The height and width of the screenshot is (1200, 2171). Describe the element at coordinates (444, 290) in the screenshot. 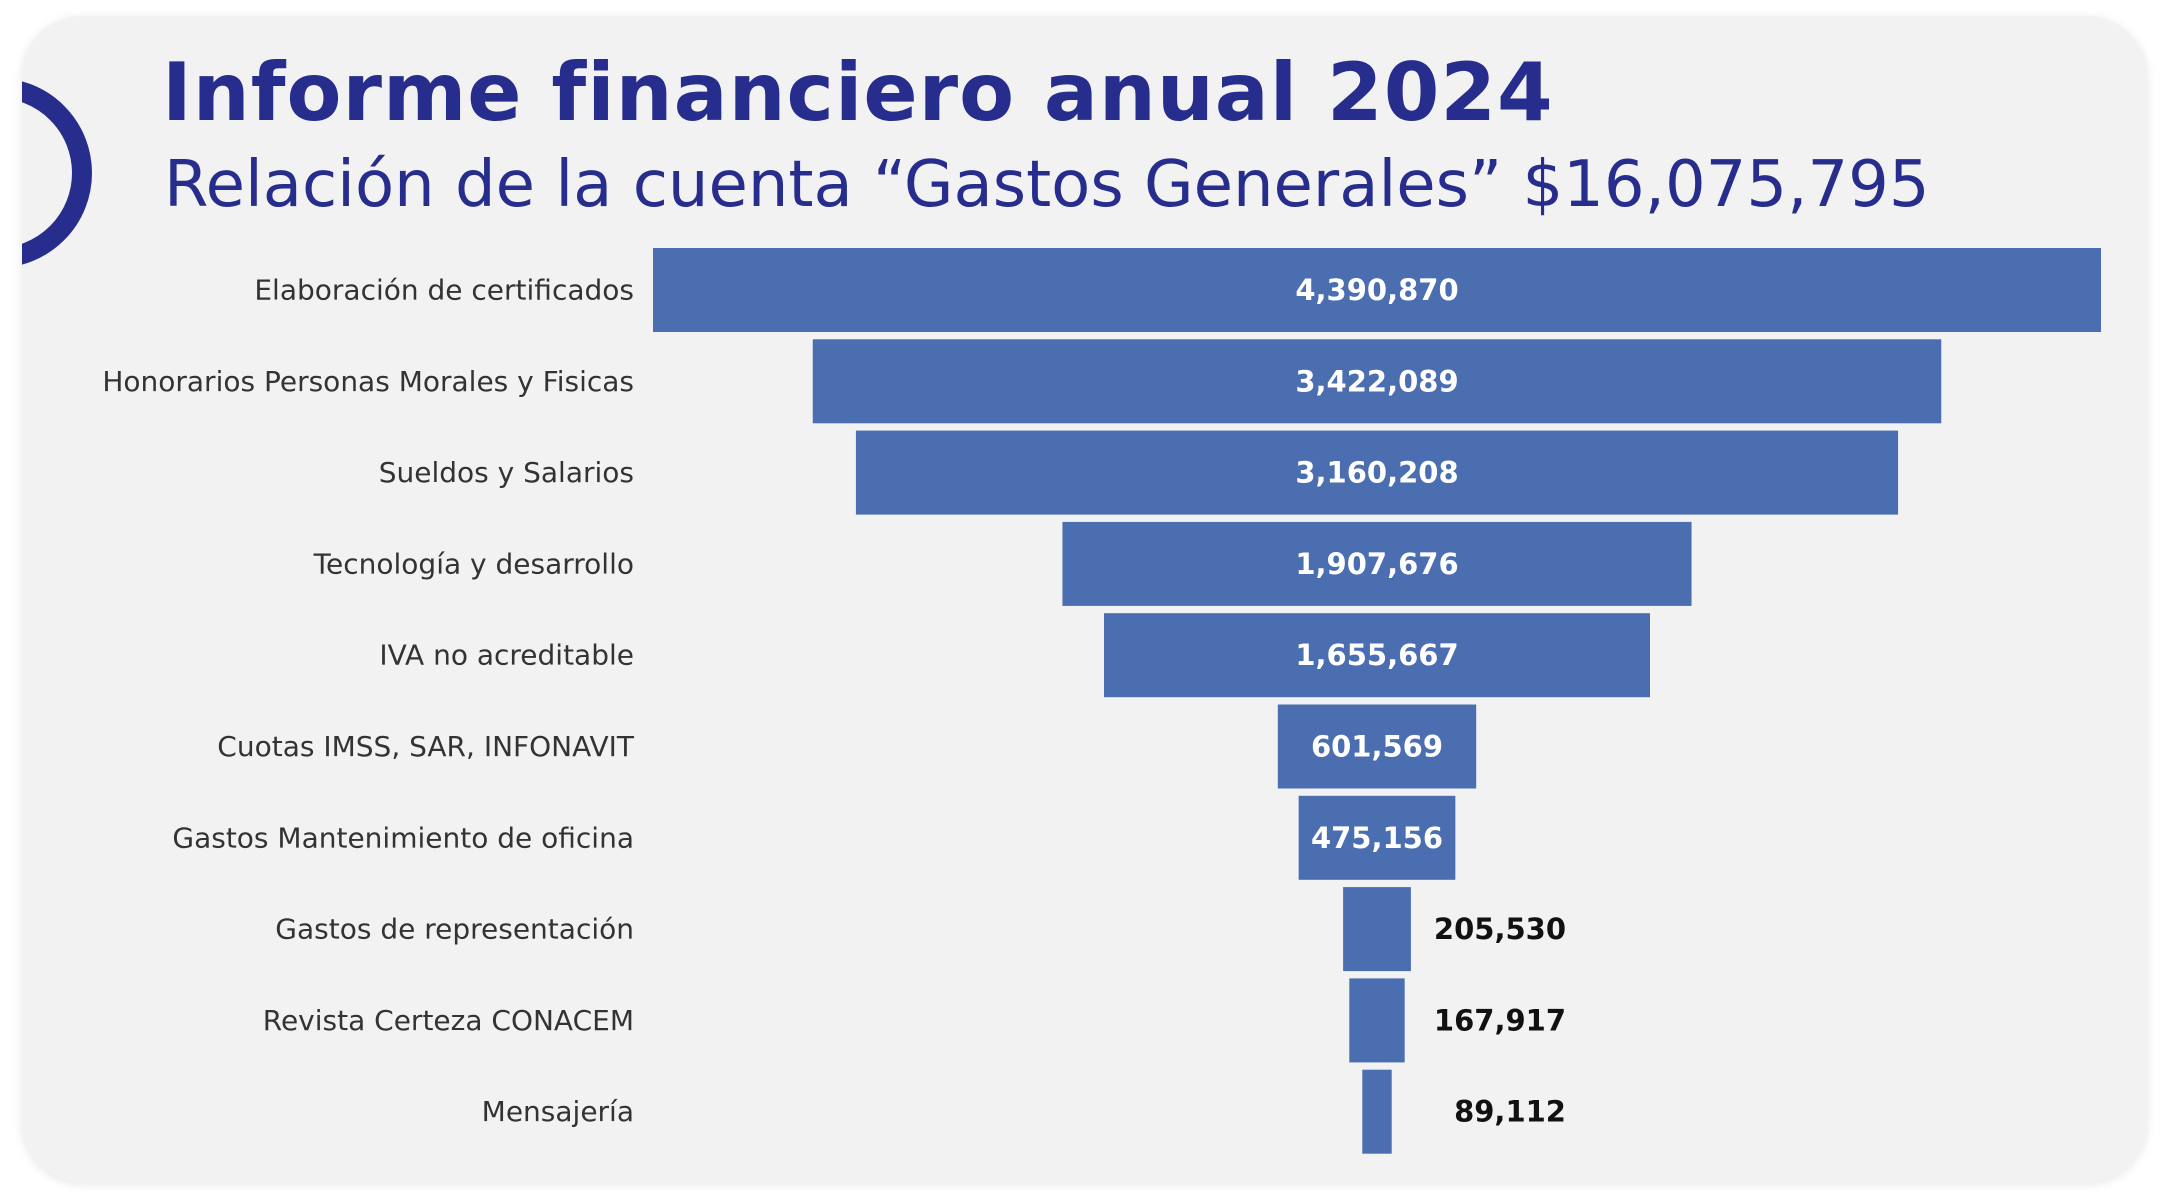

I see `category-label: Elaboración de certificados` at that location.